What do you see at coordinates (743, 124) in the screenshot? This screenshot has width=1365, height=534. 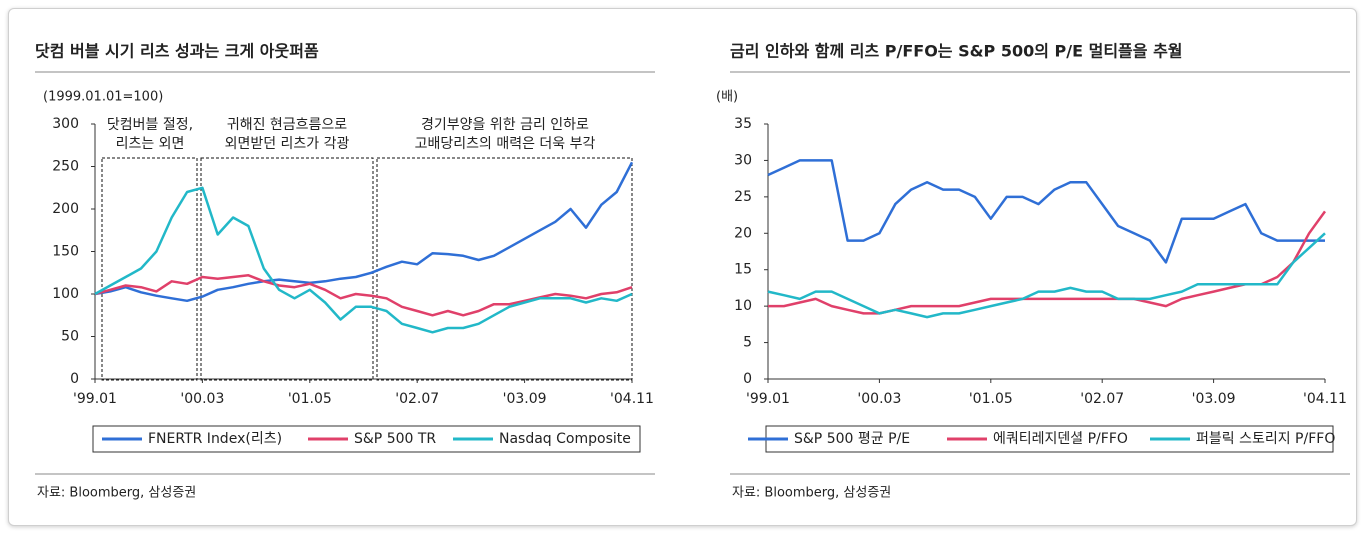 I see `y-tick-label: 35` at bounding box center [743, 124].